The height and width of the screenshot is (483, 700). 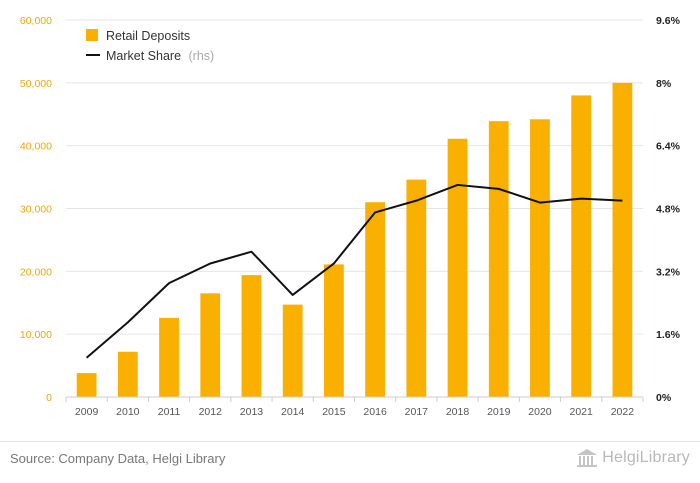 I want to click on right-tick-label: 4.8%, so click(x=668, y=210).